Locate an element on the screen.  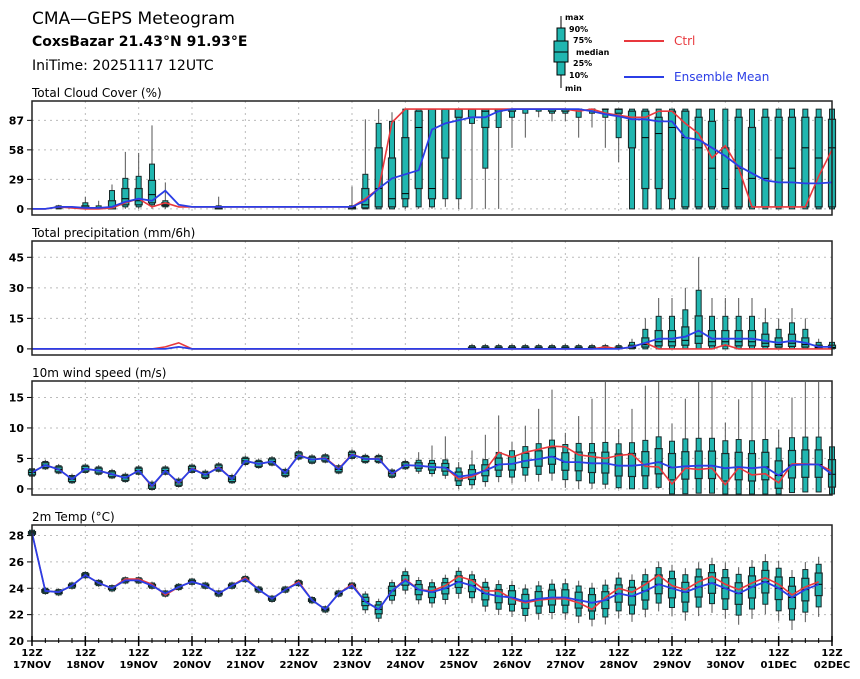
legend-median-label: median is located at coordinates (593, 52).